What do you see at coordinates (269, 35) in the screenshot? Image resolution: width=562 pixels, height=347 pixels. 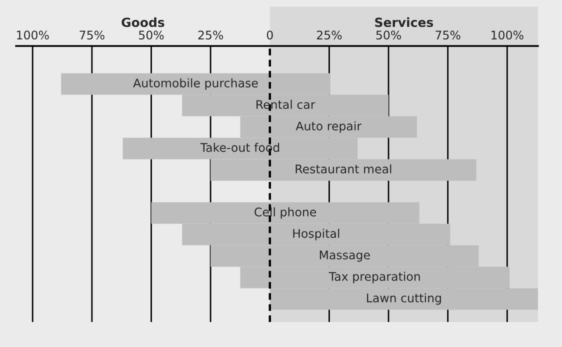 I see `x-tick-label: 0` at bounding box center [269, 35].